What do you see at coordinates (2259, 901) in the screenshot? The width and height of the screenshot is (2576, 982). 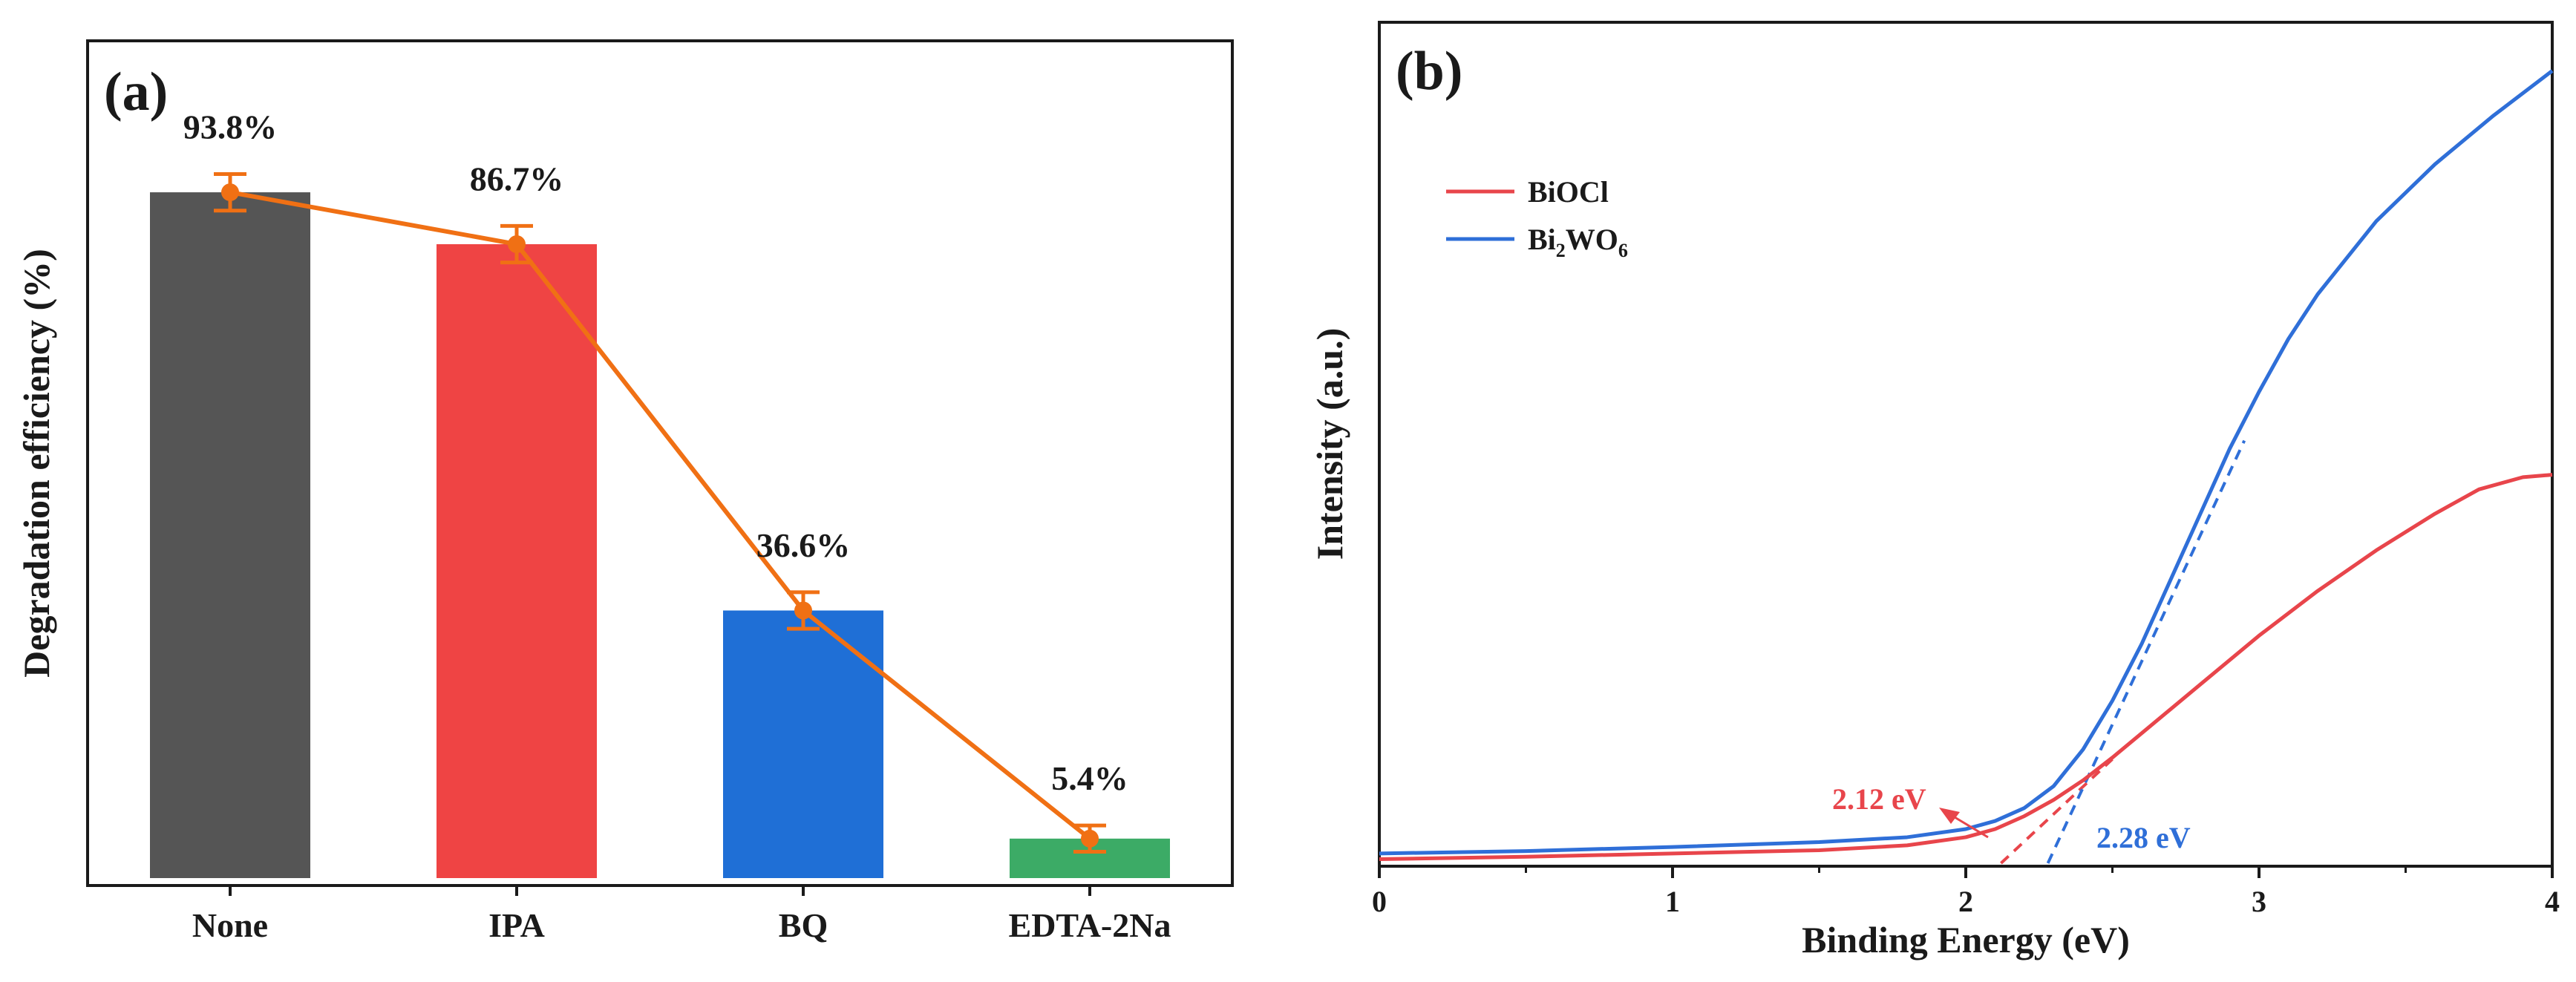 I see `x-tick-label: 3` at bounding box center [2259, 901].